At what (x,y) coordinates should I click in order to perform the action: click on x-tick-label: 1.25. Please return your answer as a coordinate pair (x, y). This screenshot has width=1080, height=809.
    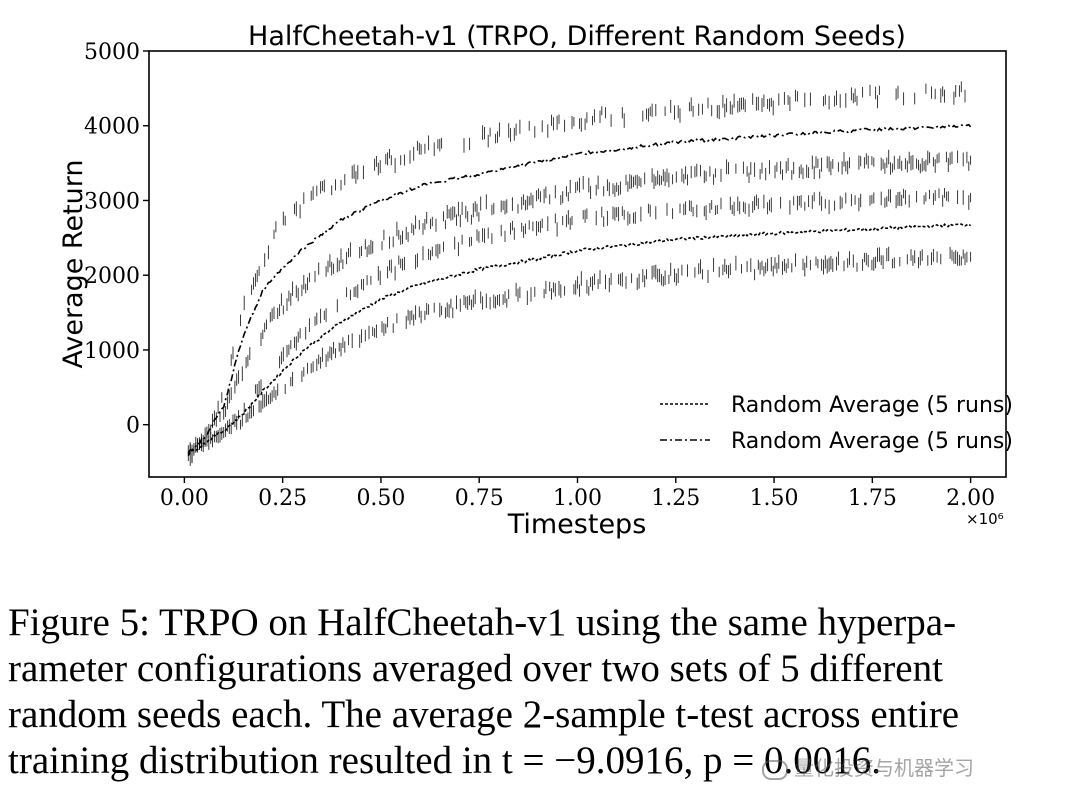
    Looking at the image, I should click on (675, 498).